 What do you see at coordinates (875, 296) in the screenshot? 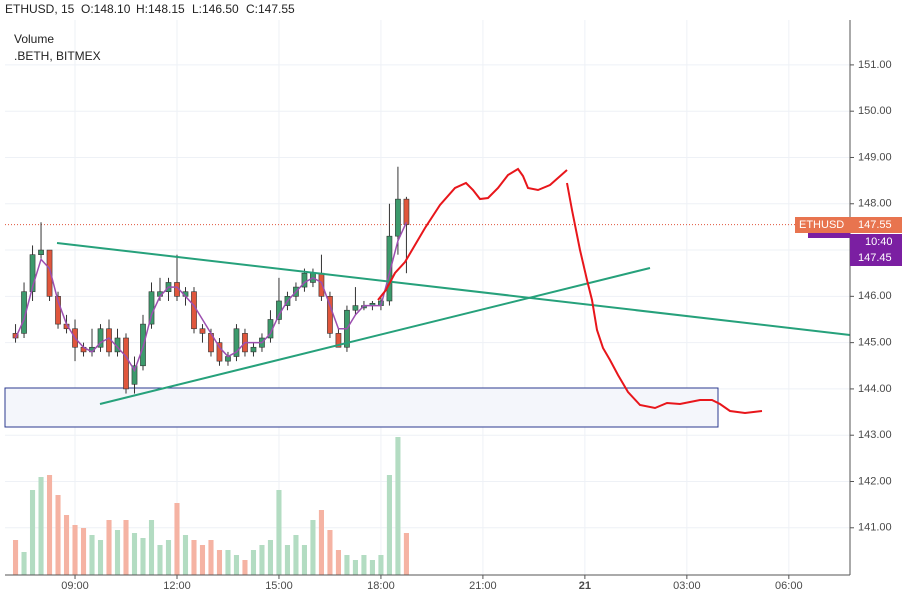
I see `y-tick-label: 146.00` at bounding box center [875, 296].